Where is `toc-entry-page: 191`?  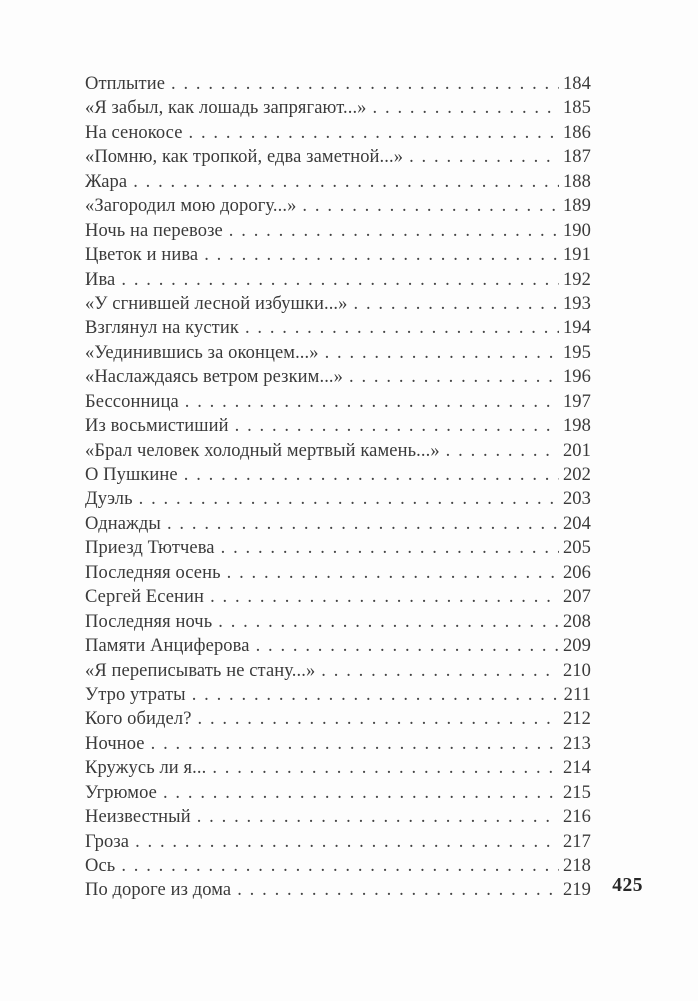 toc-entry-page: 191 is located at coordinates (576, 255).